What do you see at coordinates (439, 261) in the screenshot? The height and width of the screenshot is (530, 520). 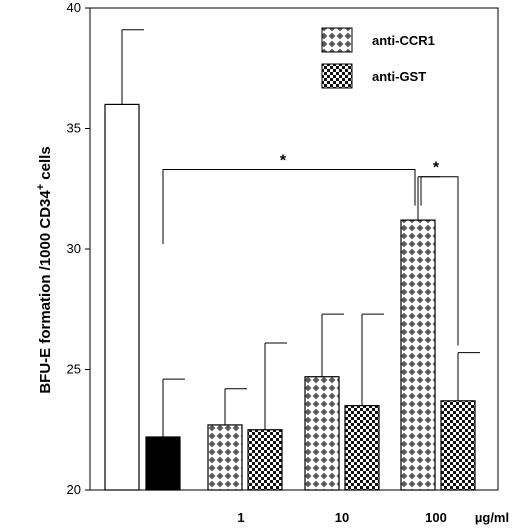 I see `bracket-ccr1-vs-gst` at bounding box center [439, 261].